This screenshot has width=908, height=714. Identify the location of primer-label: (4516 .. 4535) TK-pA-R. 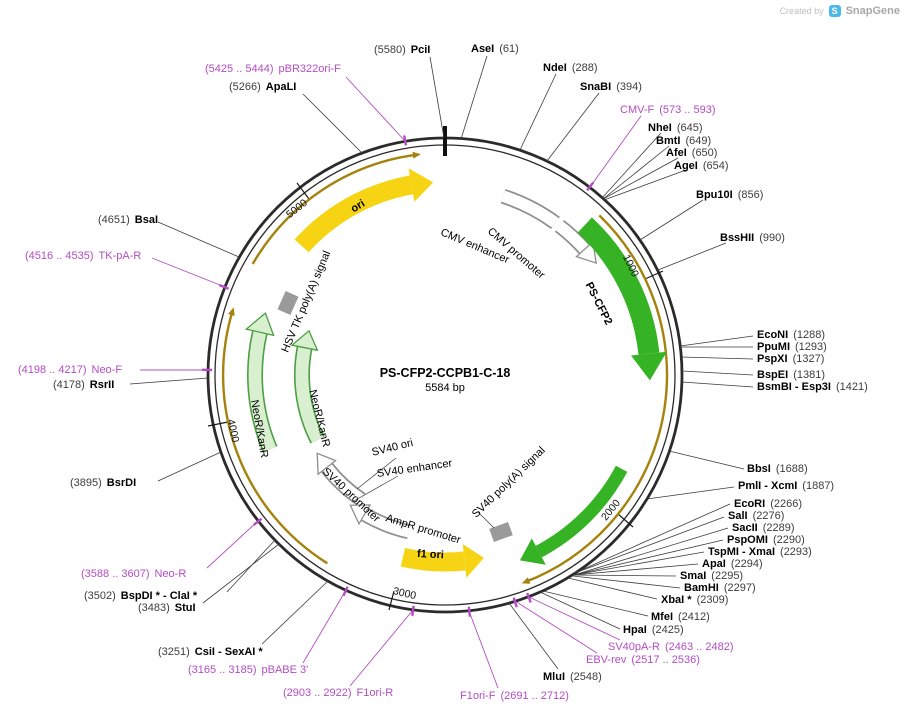
(83, 256).